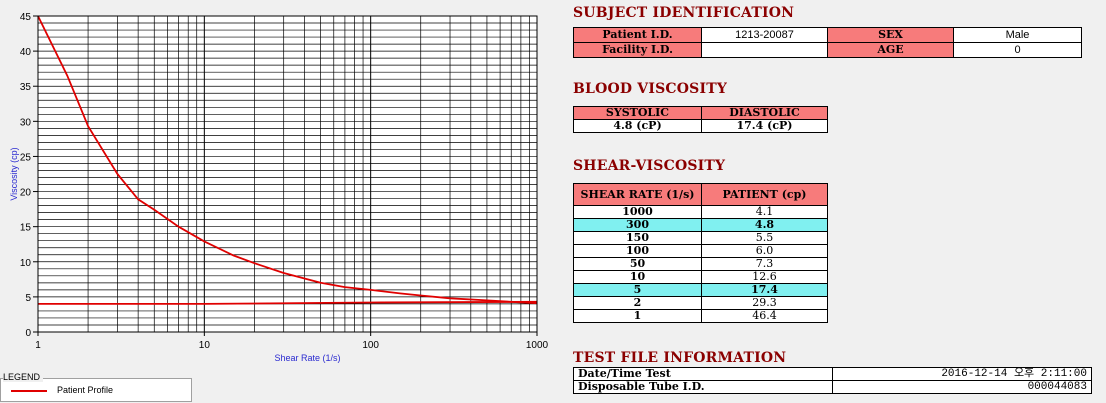  I want to click on systolic-value: 4.8 (cP), so click(637, 126).